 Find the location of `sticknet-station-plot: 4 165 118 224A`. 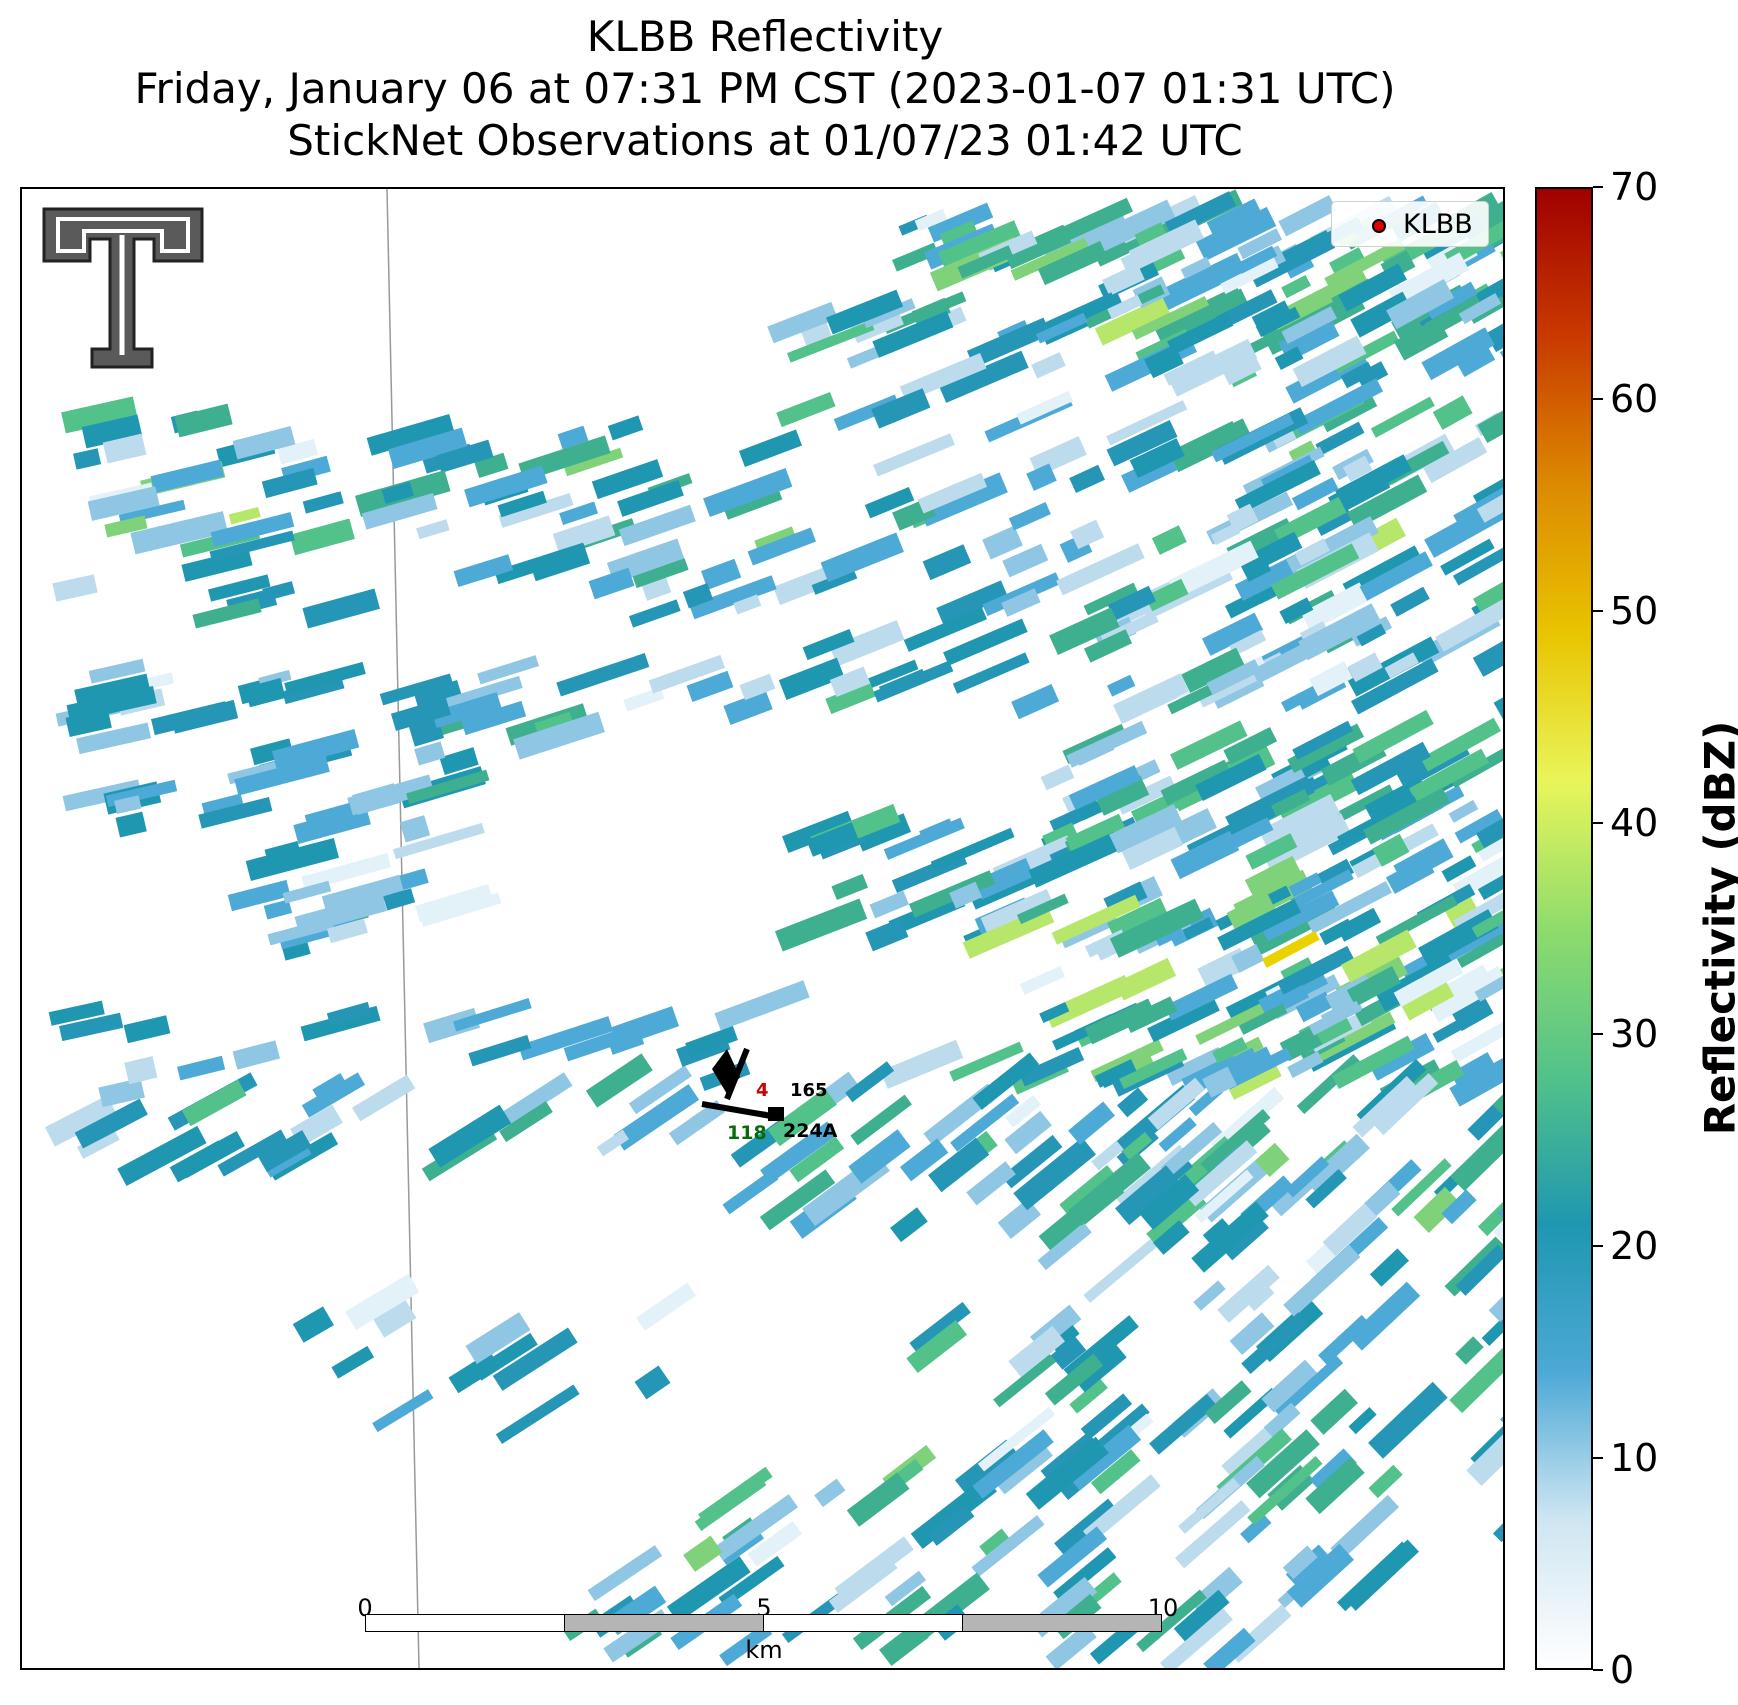

sticknet-station-plot: 4 165 118 224A is located at coordinates (769, 1095).